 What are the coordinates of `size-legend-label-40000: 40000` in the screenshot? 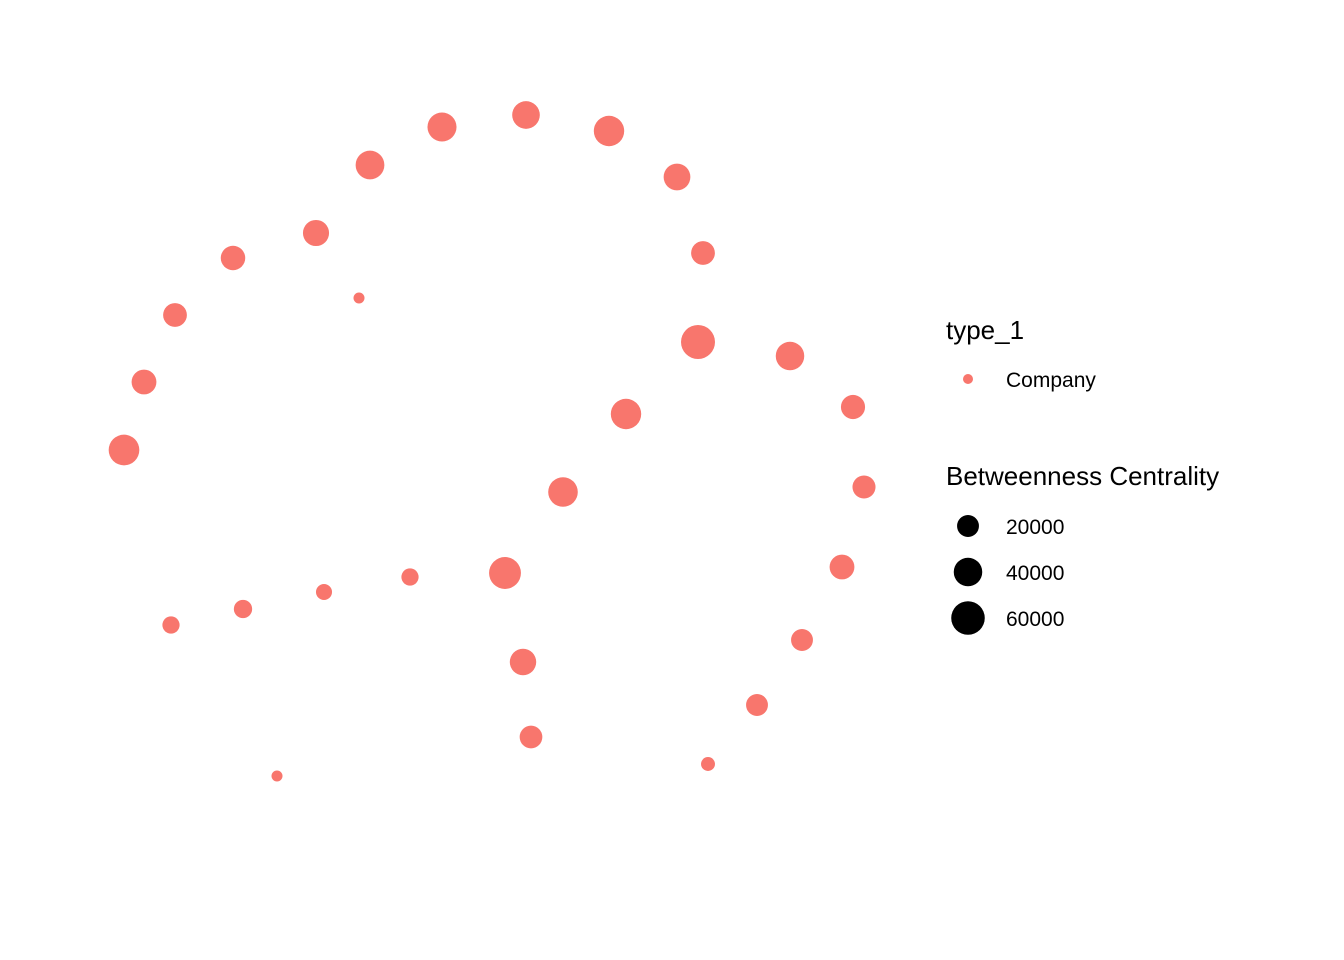 It's located at (1035, 573).